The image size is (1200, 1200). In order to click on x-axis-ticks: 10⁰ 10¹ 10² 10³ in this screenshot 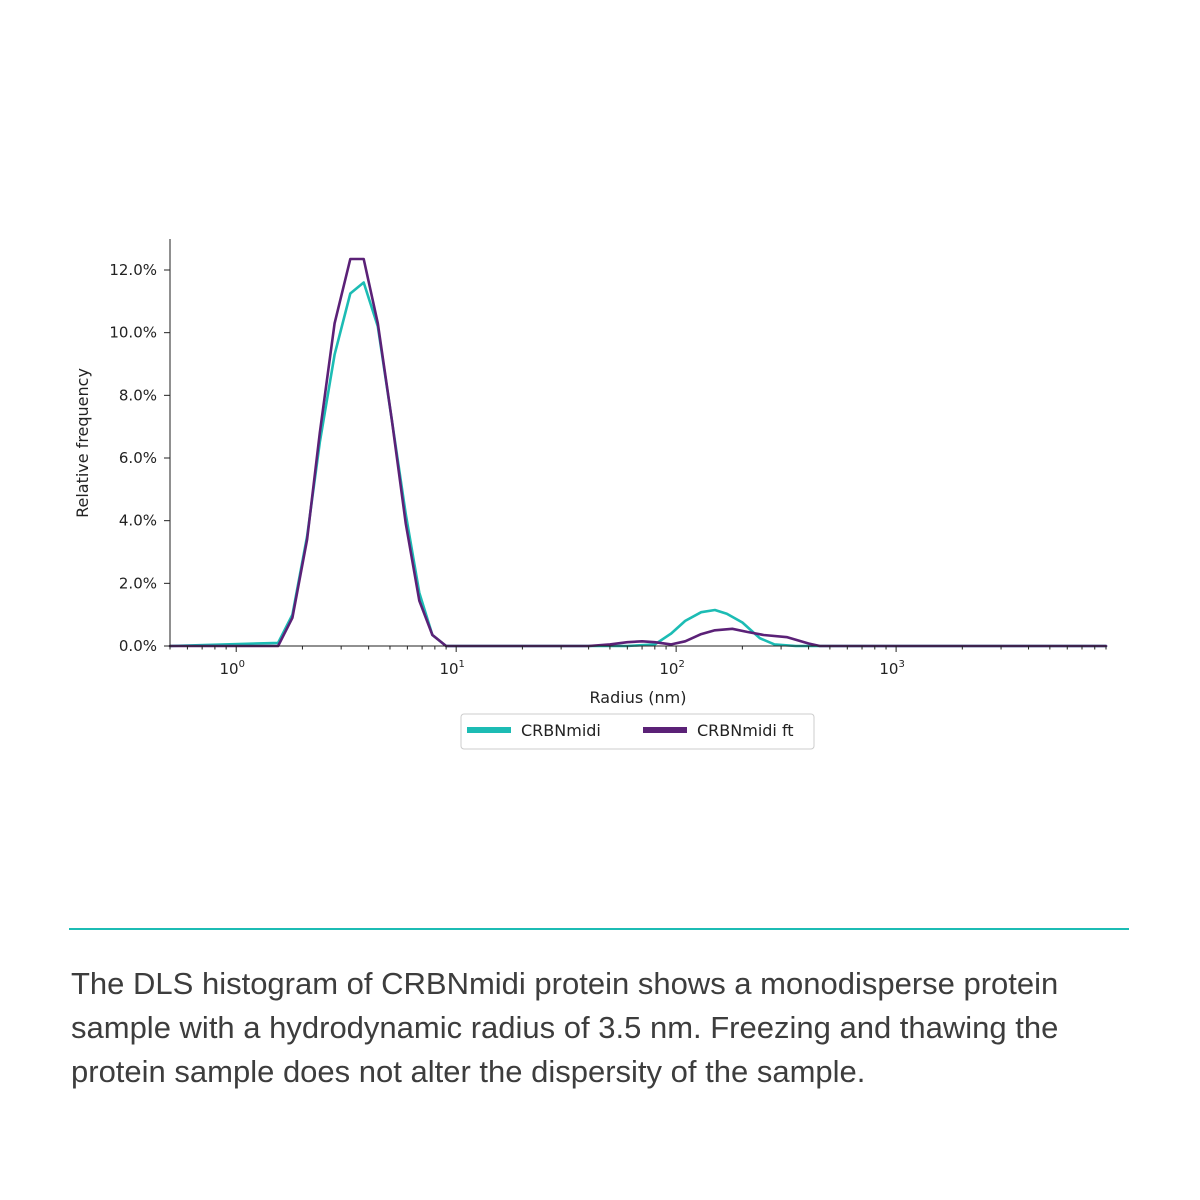, I will do `click(638, 662)`.